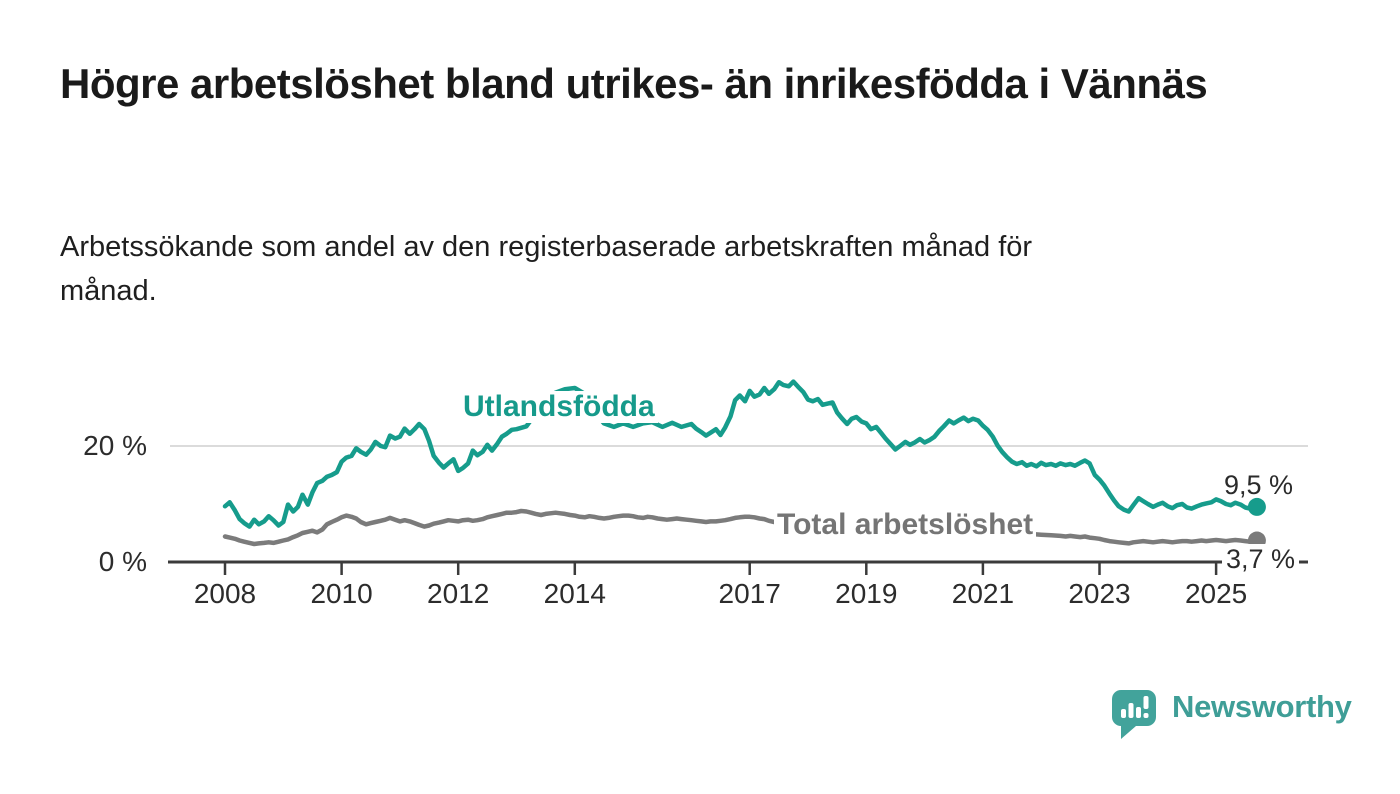 The image size is (1400, 794). I want to click on newsworthy-logo: Newsworthy, so click(1231, 713).